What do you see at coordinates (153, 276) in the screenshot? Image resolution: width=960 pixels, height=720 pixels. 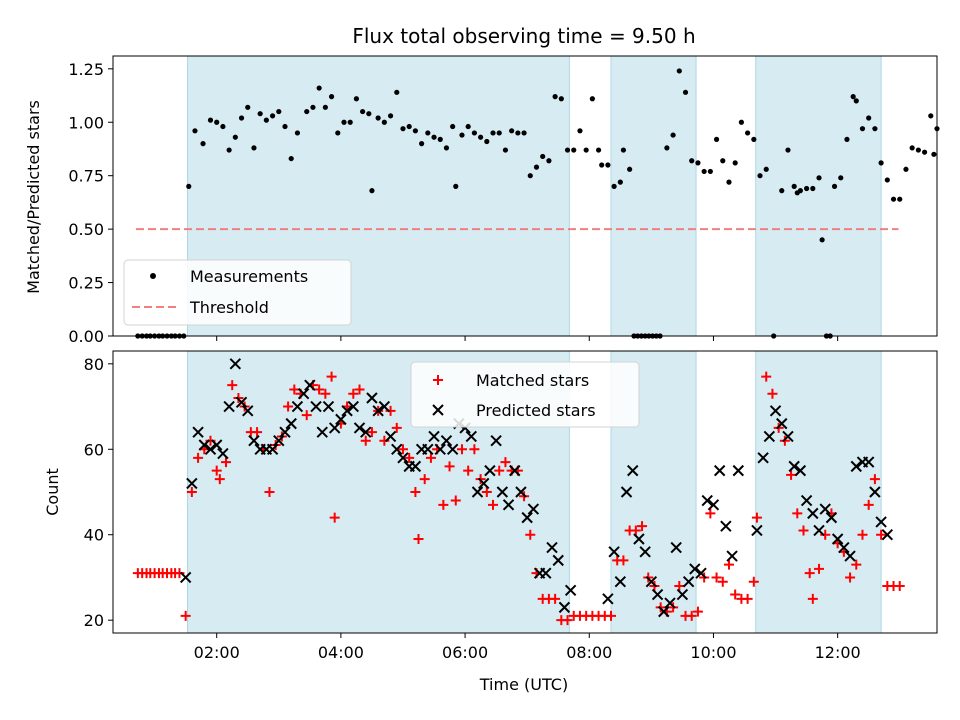 I see `legend-measurements-marker` at bounding box center [153, 276].